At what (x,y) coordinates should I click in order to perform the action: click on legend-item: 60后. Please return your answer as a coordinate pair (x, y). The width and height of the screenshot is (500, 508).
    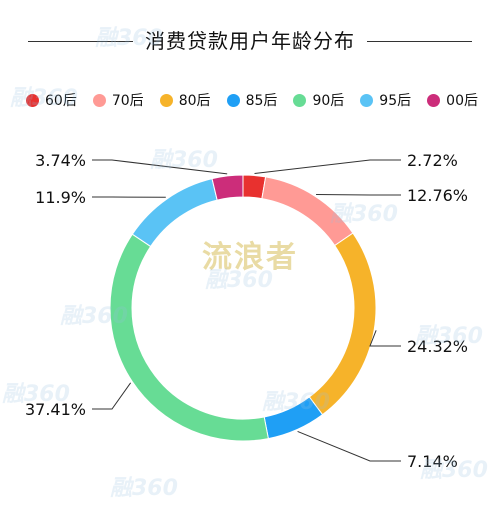
    Looking at the image, I should click on (51, 100).